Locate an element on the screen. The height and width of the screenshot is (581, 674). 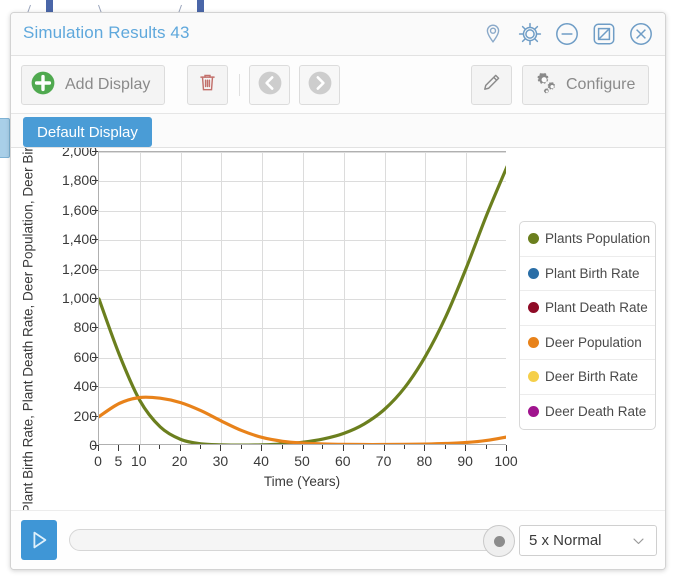
x-tick-label: 40 is located at coordinates (261, 461).